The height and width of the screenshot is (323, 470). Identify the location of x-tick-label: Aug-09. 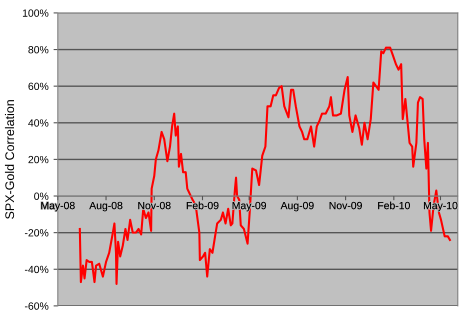
(297, 207).